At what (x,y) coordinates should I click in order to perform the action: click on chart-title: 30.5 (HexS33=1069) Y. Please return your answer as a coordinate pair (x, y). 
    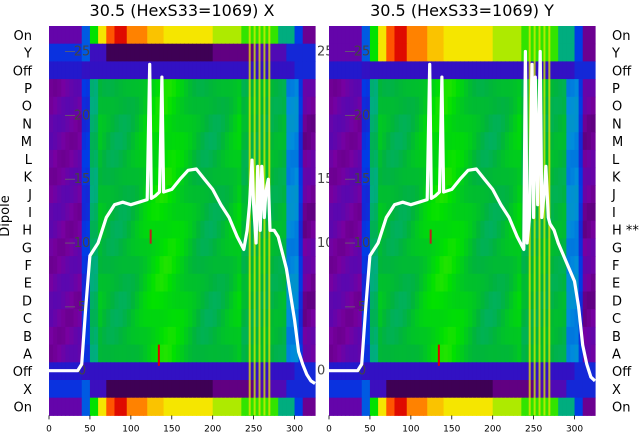
    Looking at the image, I should click on (462, 10).